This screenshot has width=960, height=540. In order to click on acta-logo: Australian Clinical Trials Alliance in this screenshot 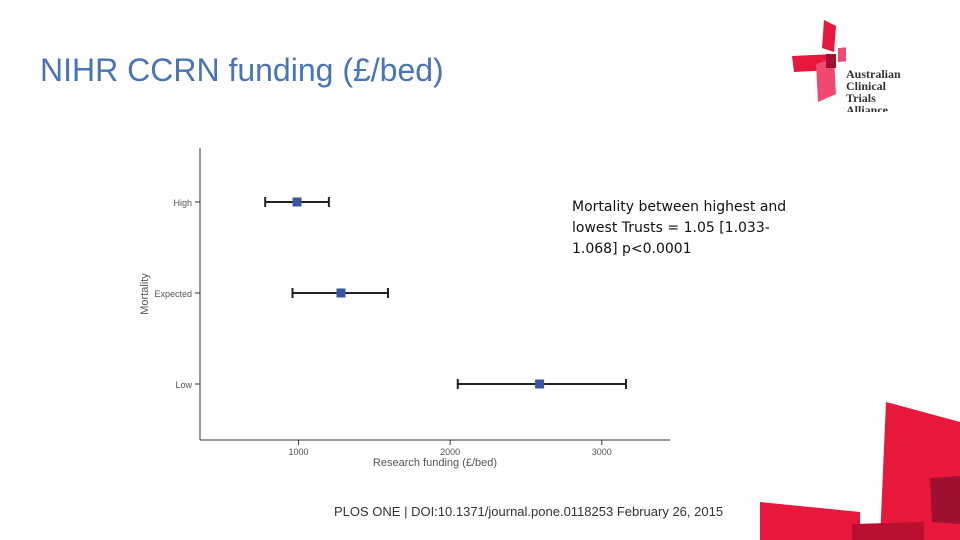, I will do `click(860, 66)`.